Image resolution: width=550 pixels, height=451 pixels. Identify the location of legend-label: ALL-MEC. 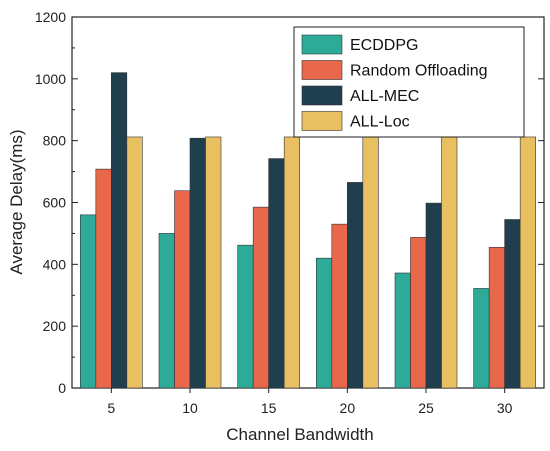
(384, 96).